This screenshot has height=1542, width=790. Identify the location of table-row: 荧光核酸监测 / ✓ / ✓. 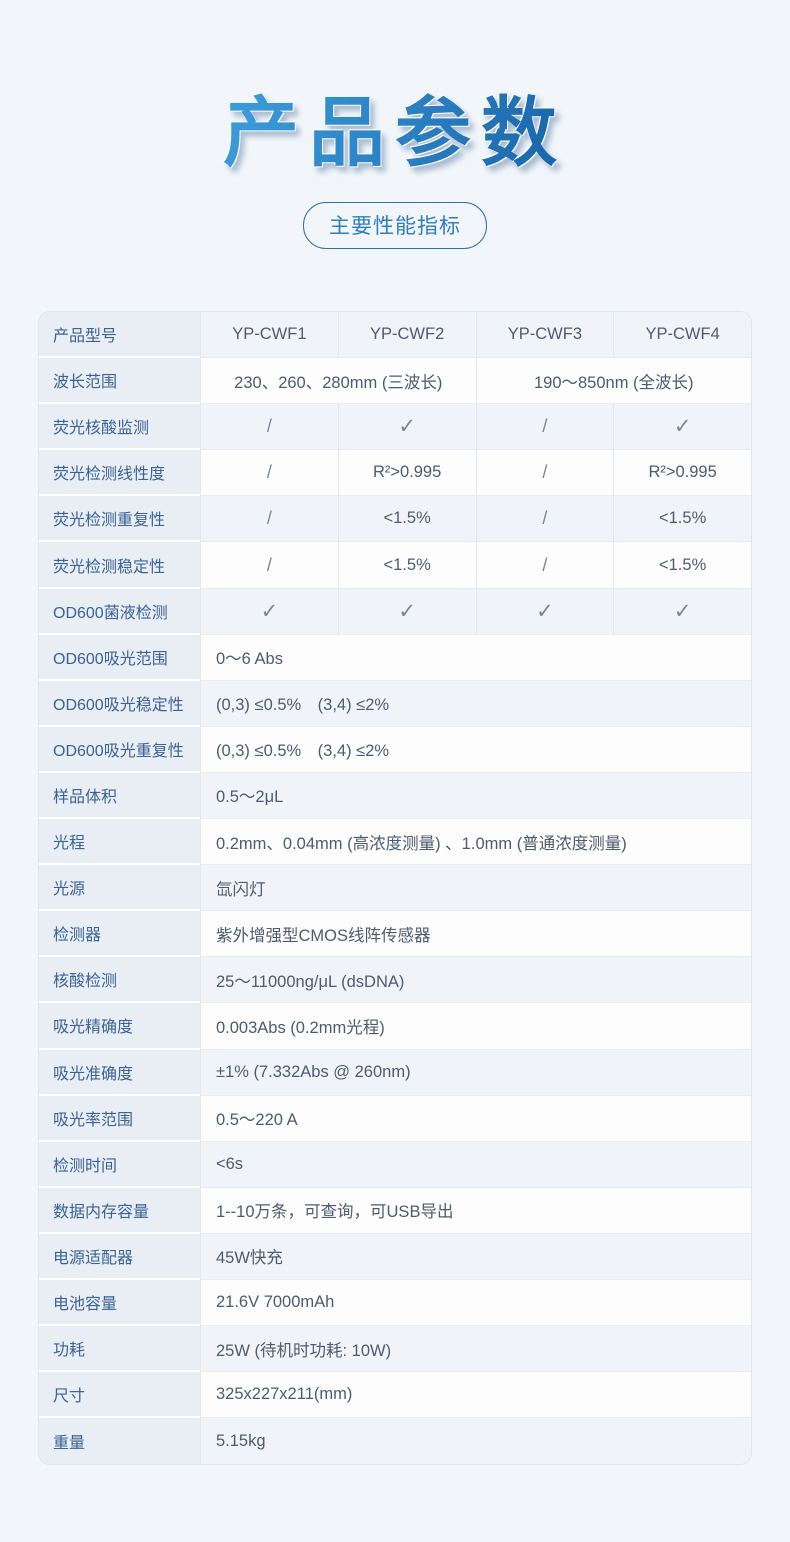
(395, 427).